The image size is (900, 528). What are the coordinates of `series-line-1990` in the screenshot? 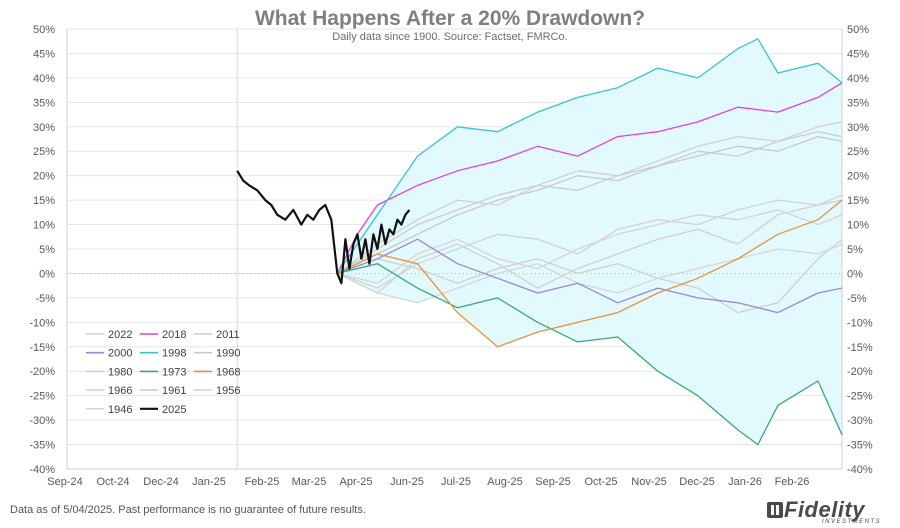 It's located at (590, 204).